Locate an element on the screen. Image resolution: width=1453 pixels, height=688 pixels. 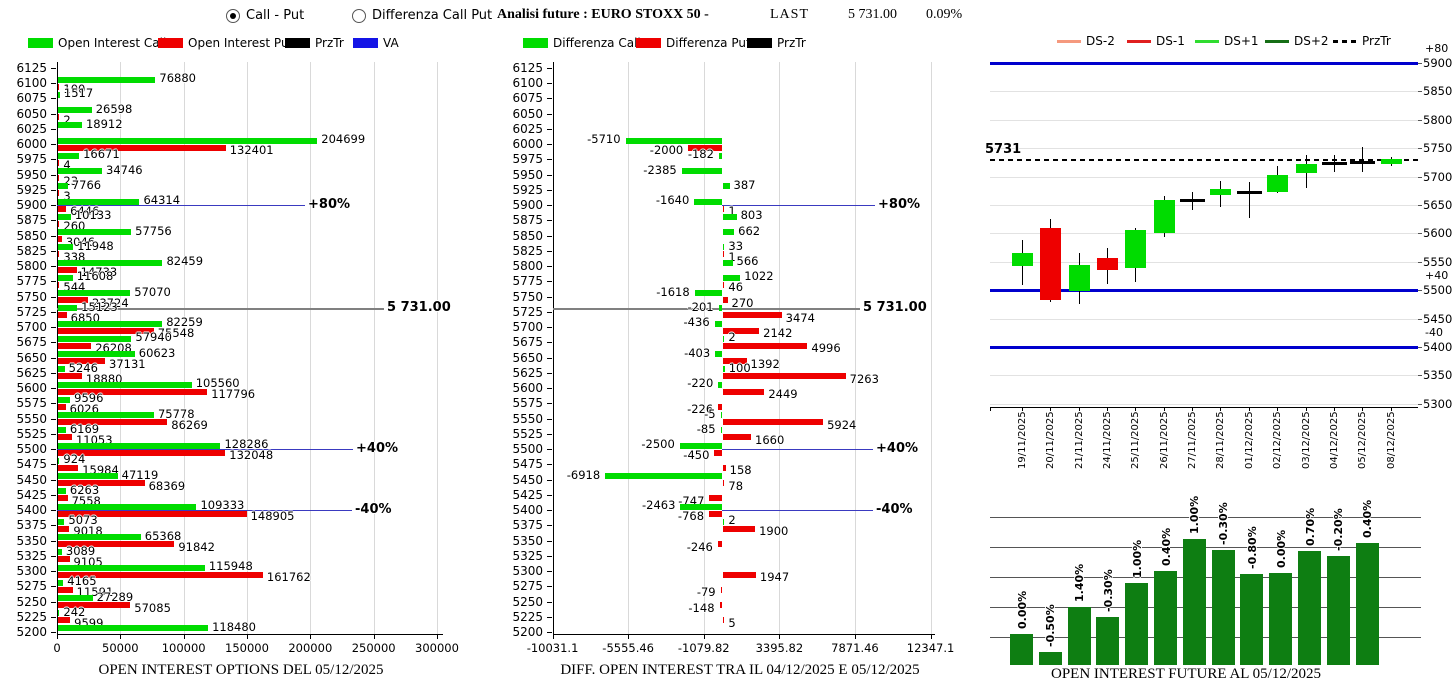
value-label: 204699 is located at coordinates (343, 139).